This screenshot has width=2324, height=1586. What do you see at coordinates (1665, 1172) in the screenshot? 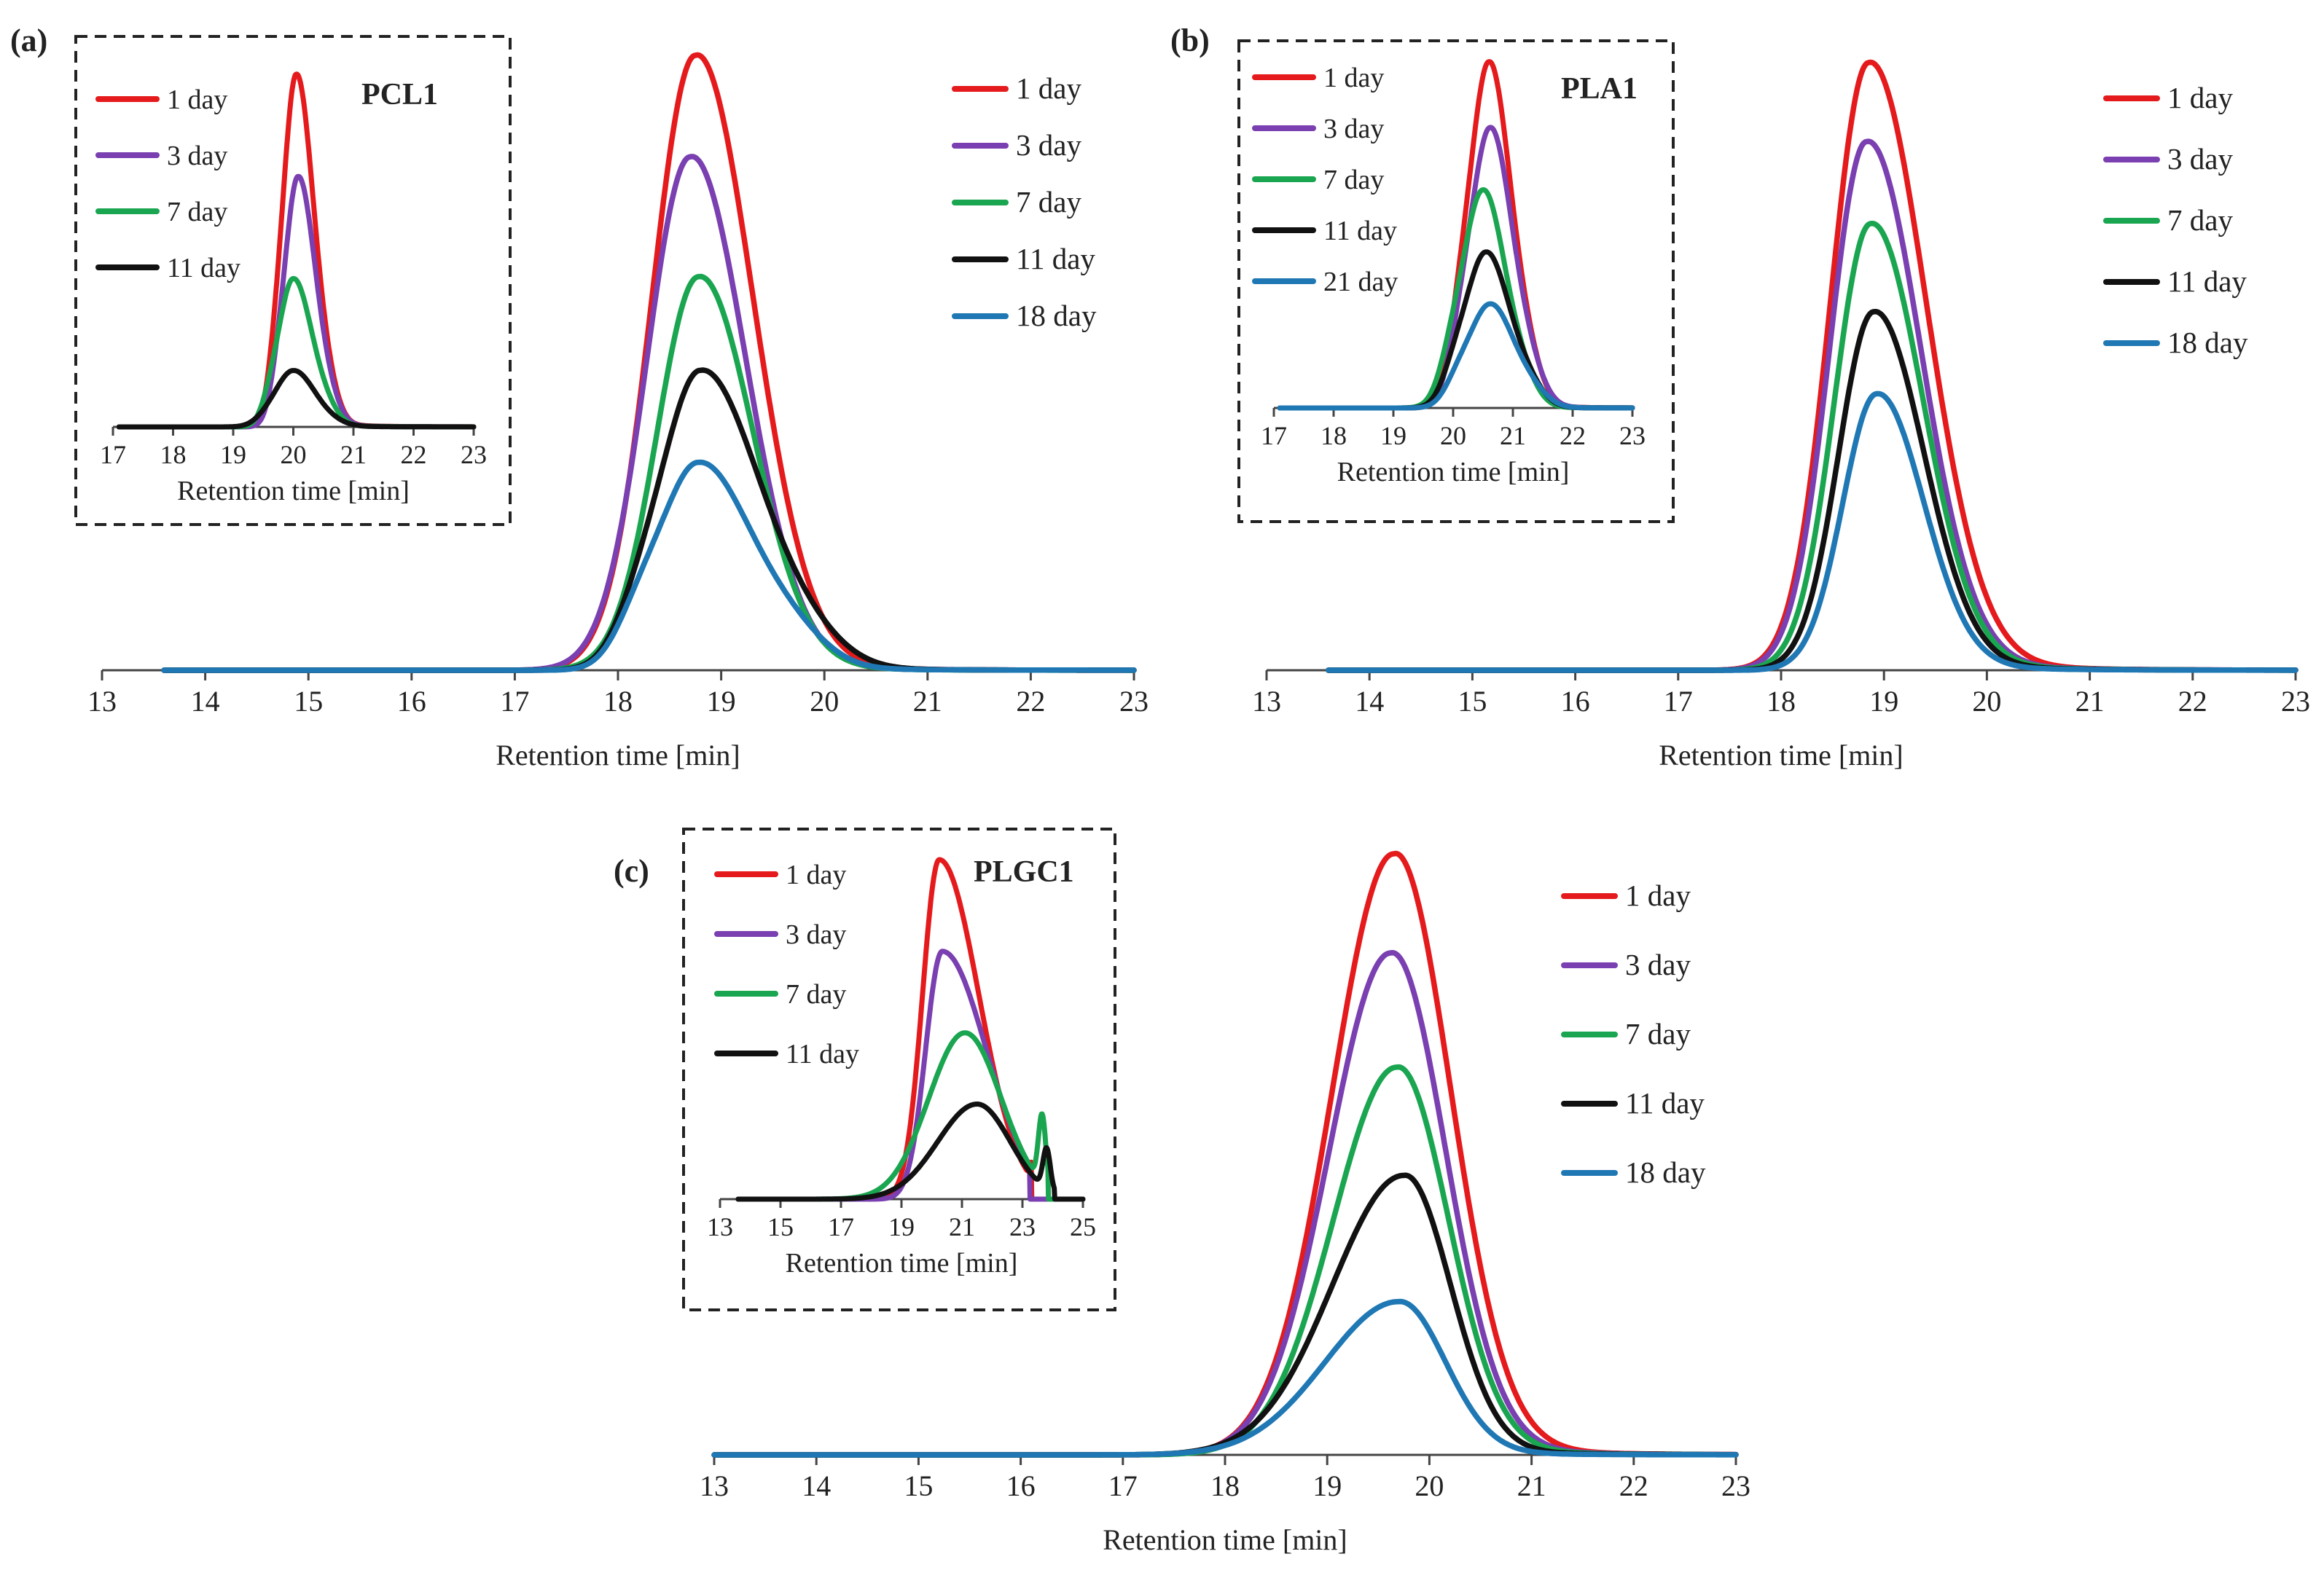
I see `panel-c-main-legend-label-18-day: 18 day` at bounding box center [1665, 1172].